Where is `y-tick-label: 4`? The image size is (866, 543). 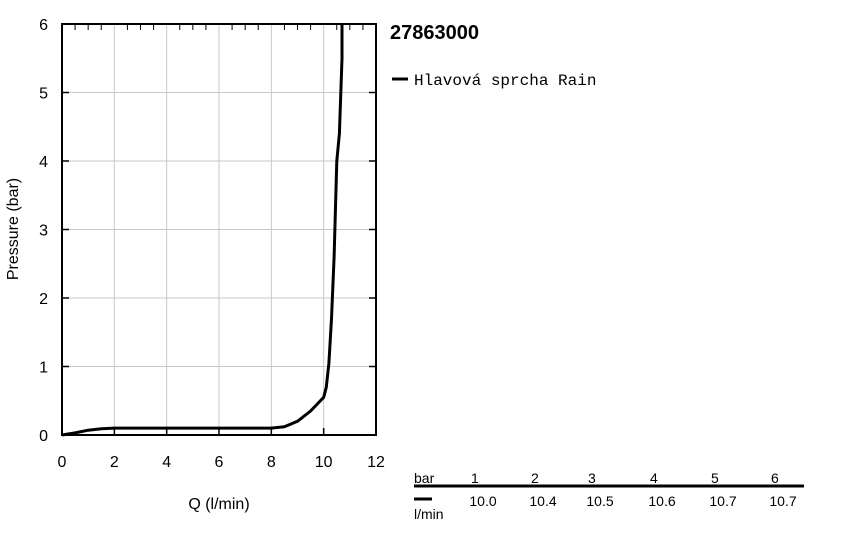
y-tick-label: 4 is located at coordinates (43, 162).